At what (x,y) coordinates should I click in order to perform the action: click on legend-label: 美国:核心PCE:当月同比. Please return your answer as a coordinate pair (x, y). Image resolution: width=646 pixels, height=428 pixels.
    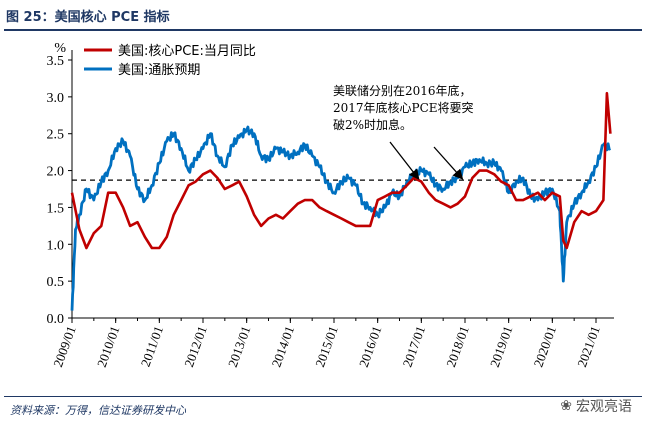
    Looking at the image, I should click on (187, 51).